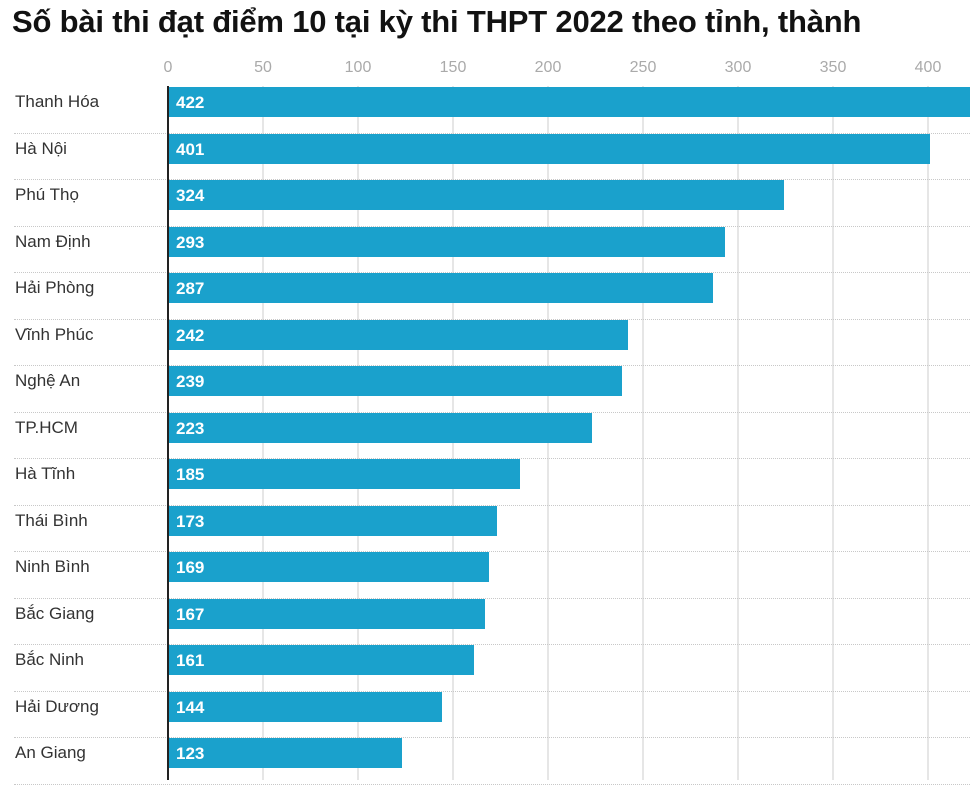 Image resolution: width=980 pixels, height=785 pixels. Describe the element at coordinates (190, 521) in the screenshot. I see `bar-value-label: 173` at that location.